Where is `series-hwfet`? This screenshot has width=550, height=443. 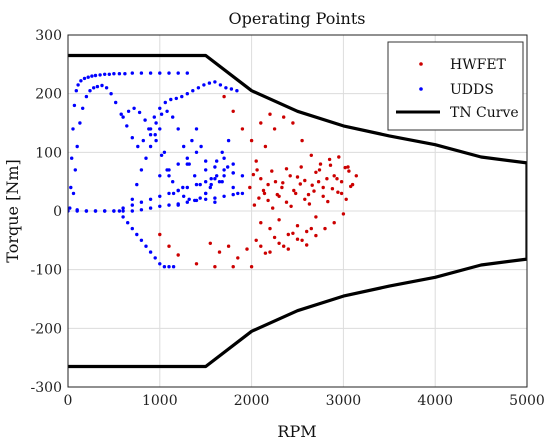 series-hwfet is located at coordinates (258, 181).